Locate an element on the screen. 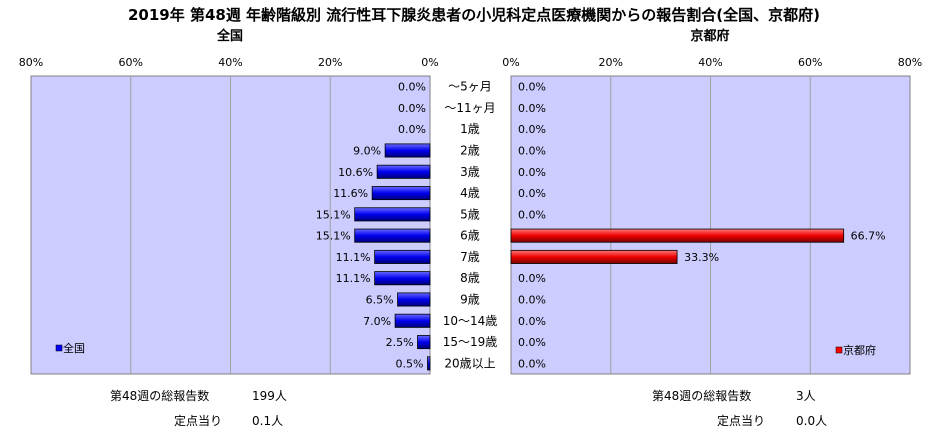 The height and width of the screenshot is (433, 949). category-label: ～5ヶ月 is located at coordinates (470, 87).